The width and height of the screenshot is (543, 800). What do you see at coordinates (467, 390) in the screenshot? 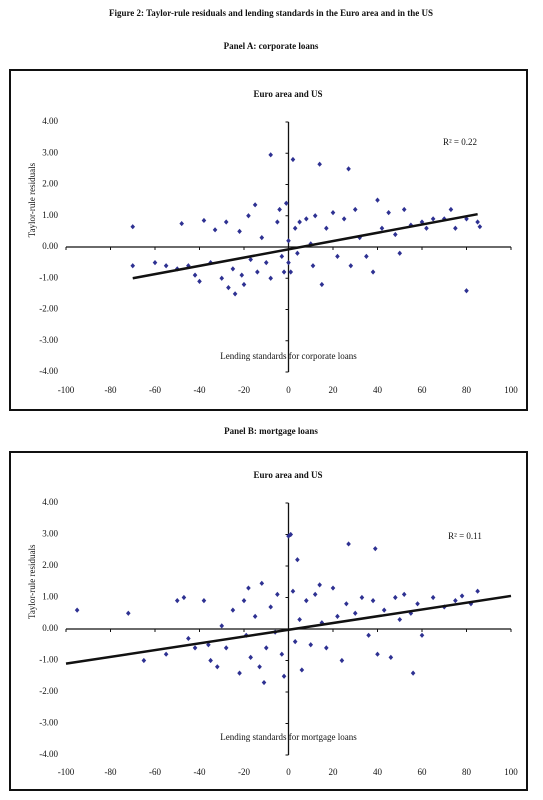
I see `x-tick-label: 80` at bounding box center [467, 390].